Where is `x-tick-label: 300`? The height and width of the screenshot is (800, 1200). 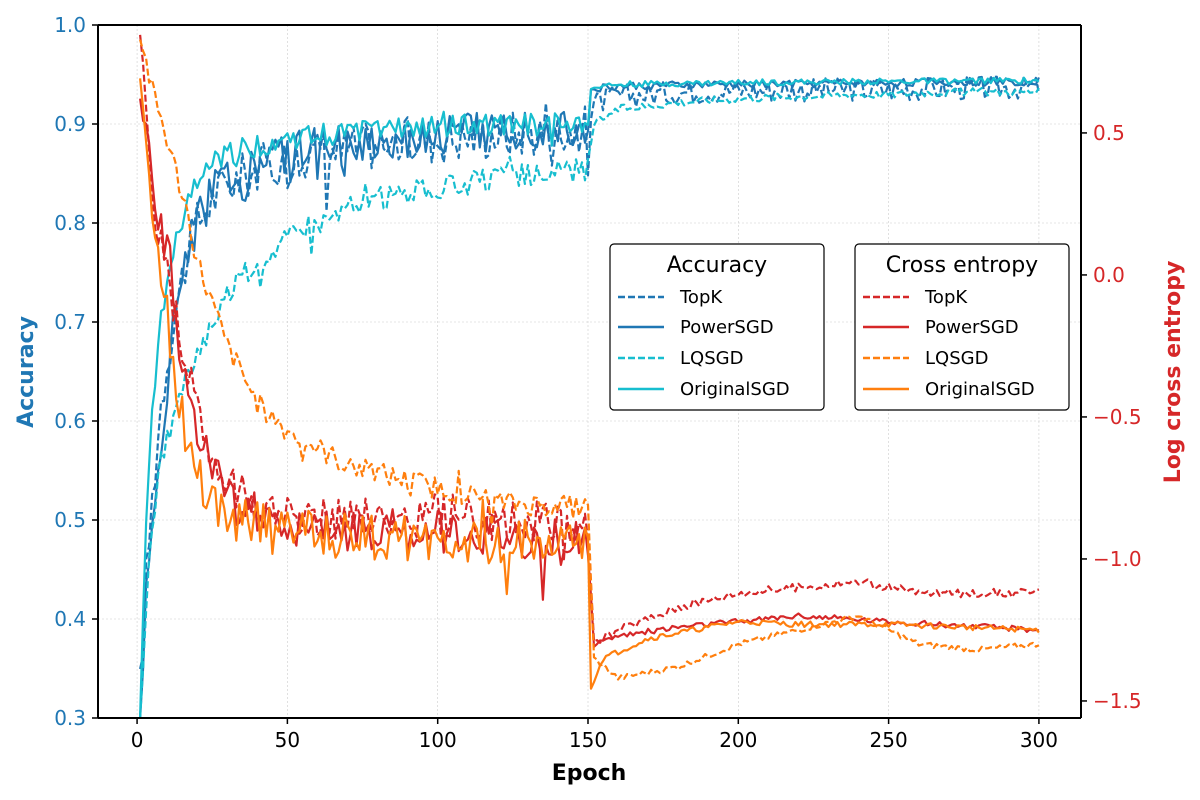
x-tick-label: 300 is located at coordinates (1039, 740).